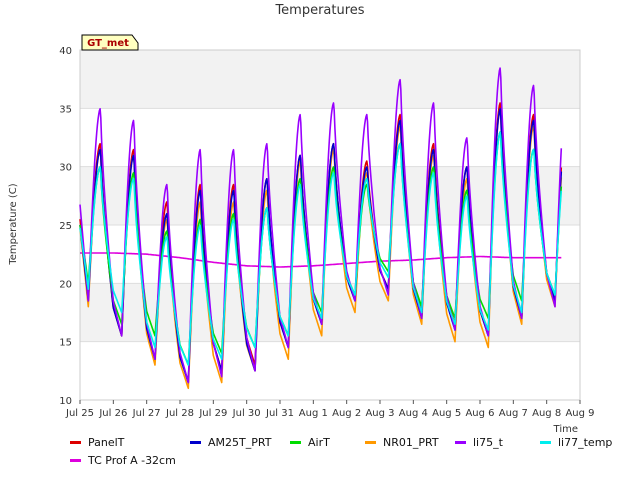 Image resolution: width=640 pixels, height=480 pixels. Describe the element at coordinates (411, 442) in the screenshot. I see `legend-label: NR01_PRT` at that location.